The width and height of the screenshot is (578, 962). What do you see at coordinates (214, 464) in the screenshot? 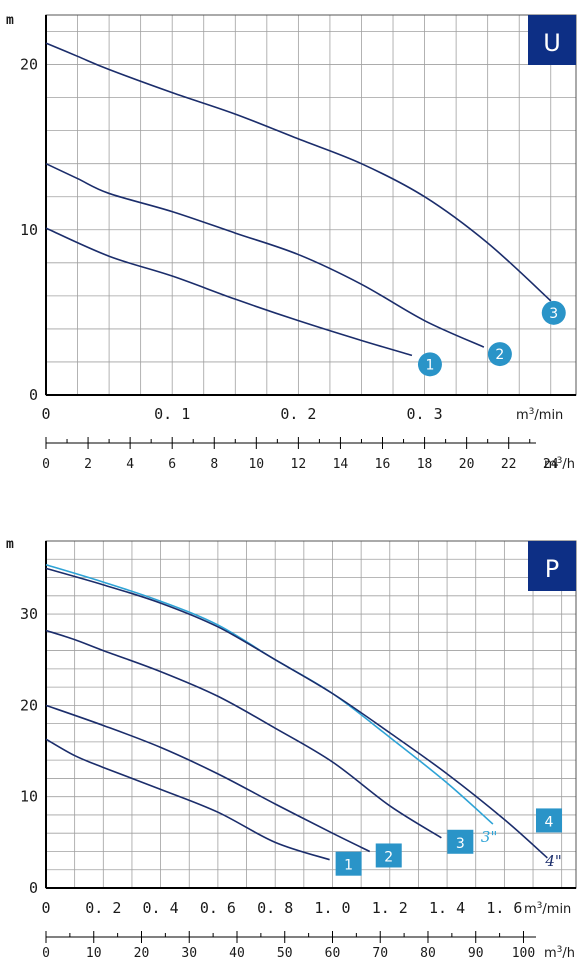
I see `secondary-tick-label: 8` at bounding box center [214, 464].